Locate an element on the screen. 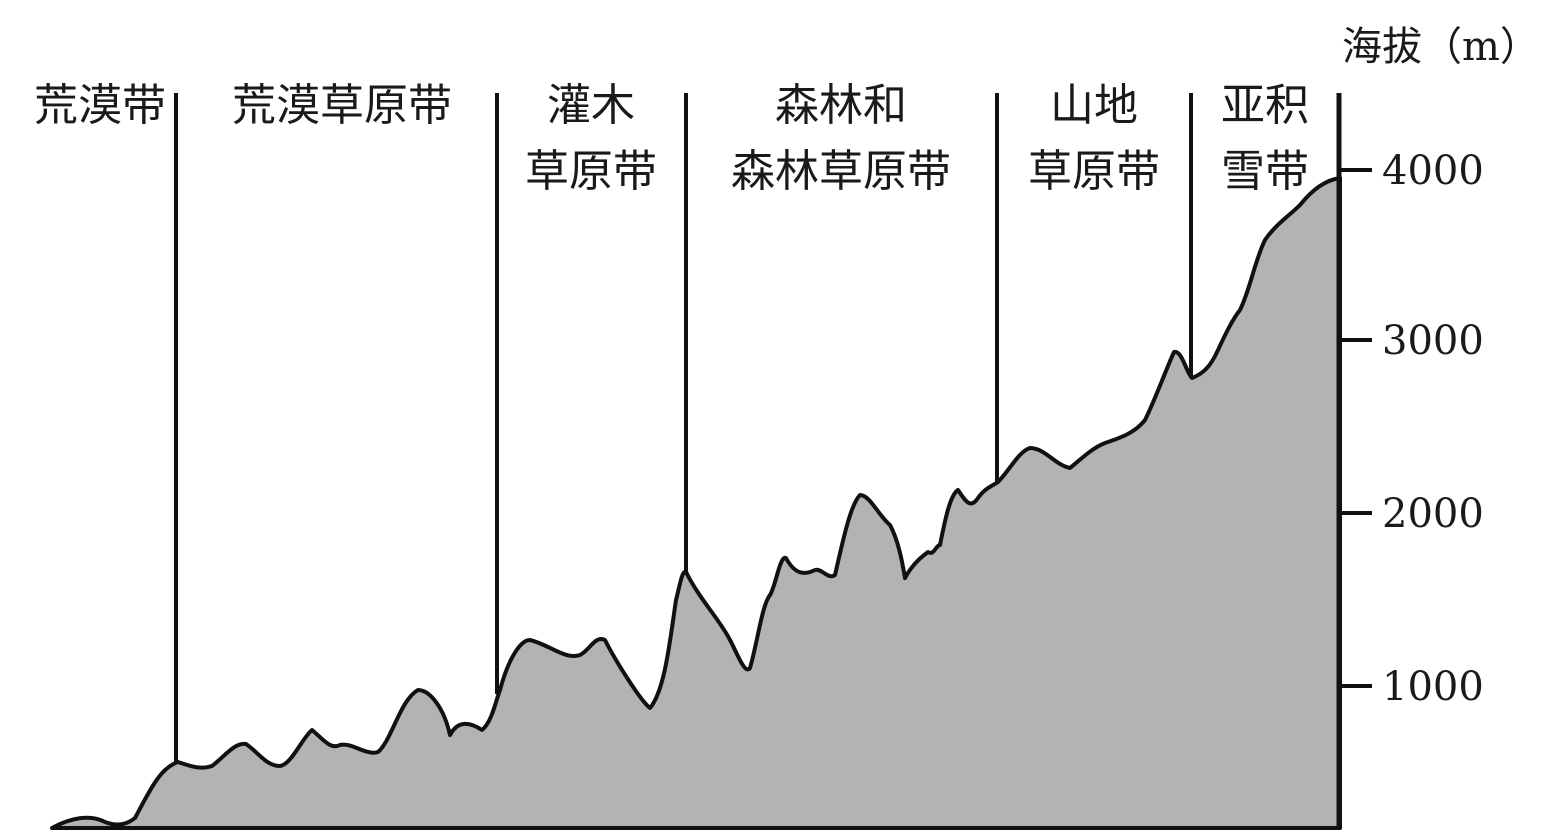  tick-label-3000: 3000 is located at coordinates (1433, 341).